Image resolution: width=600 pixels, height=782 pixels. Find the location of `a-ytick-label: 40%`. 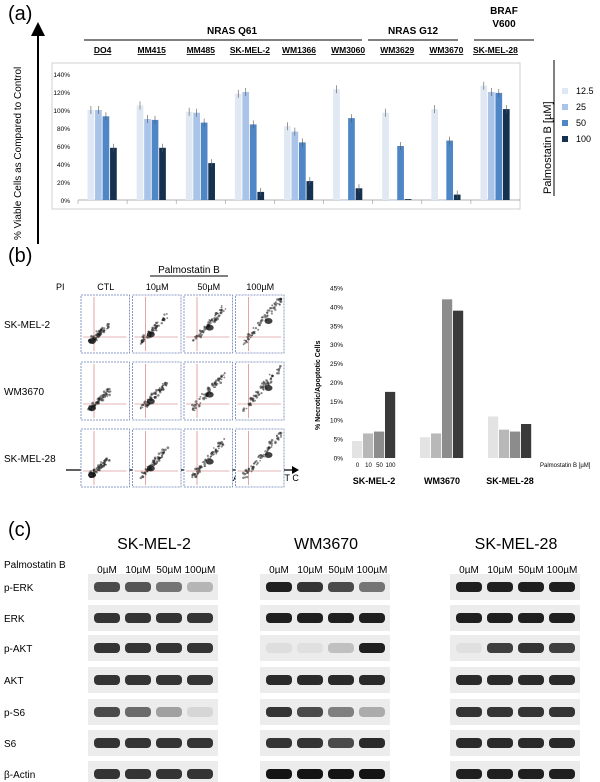

a-ytick-label: 40% is located at coordinates (63, 165).